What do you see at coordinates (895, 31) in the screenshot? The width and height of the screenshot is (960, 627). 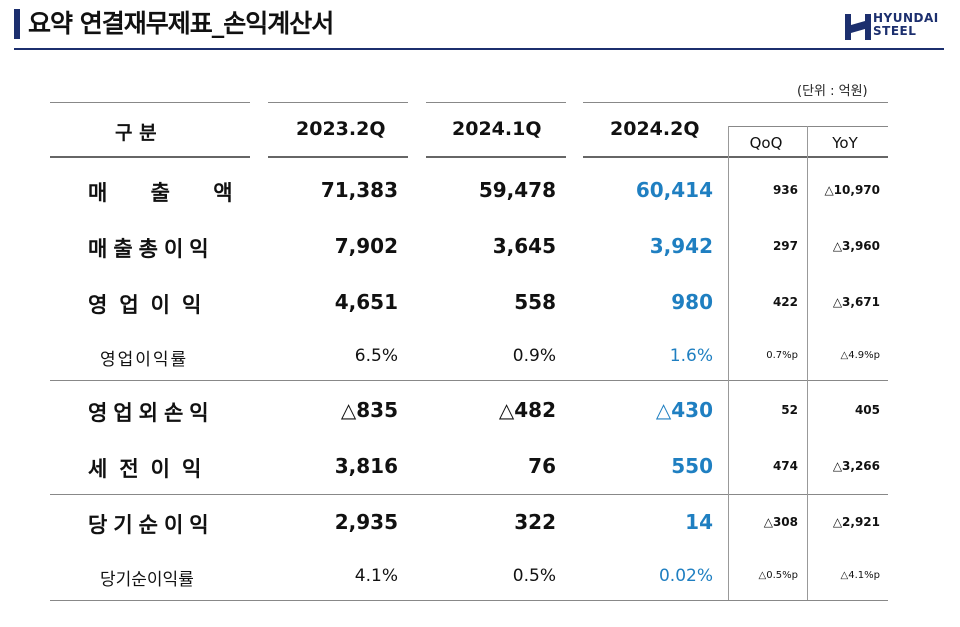 I see `logo-line2: STEEL` at bounding box center [895, 31].